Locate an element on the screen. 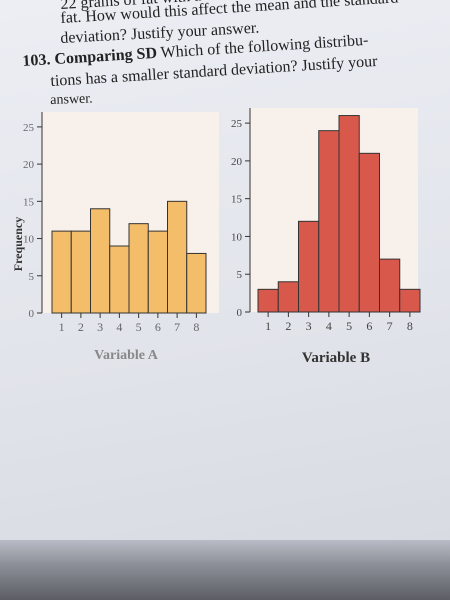  x-axis-label-variable-a: Variable A is located at coordinates (126, 355).